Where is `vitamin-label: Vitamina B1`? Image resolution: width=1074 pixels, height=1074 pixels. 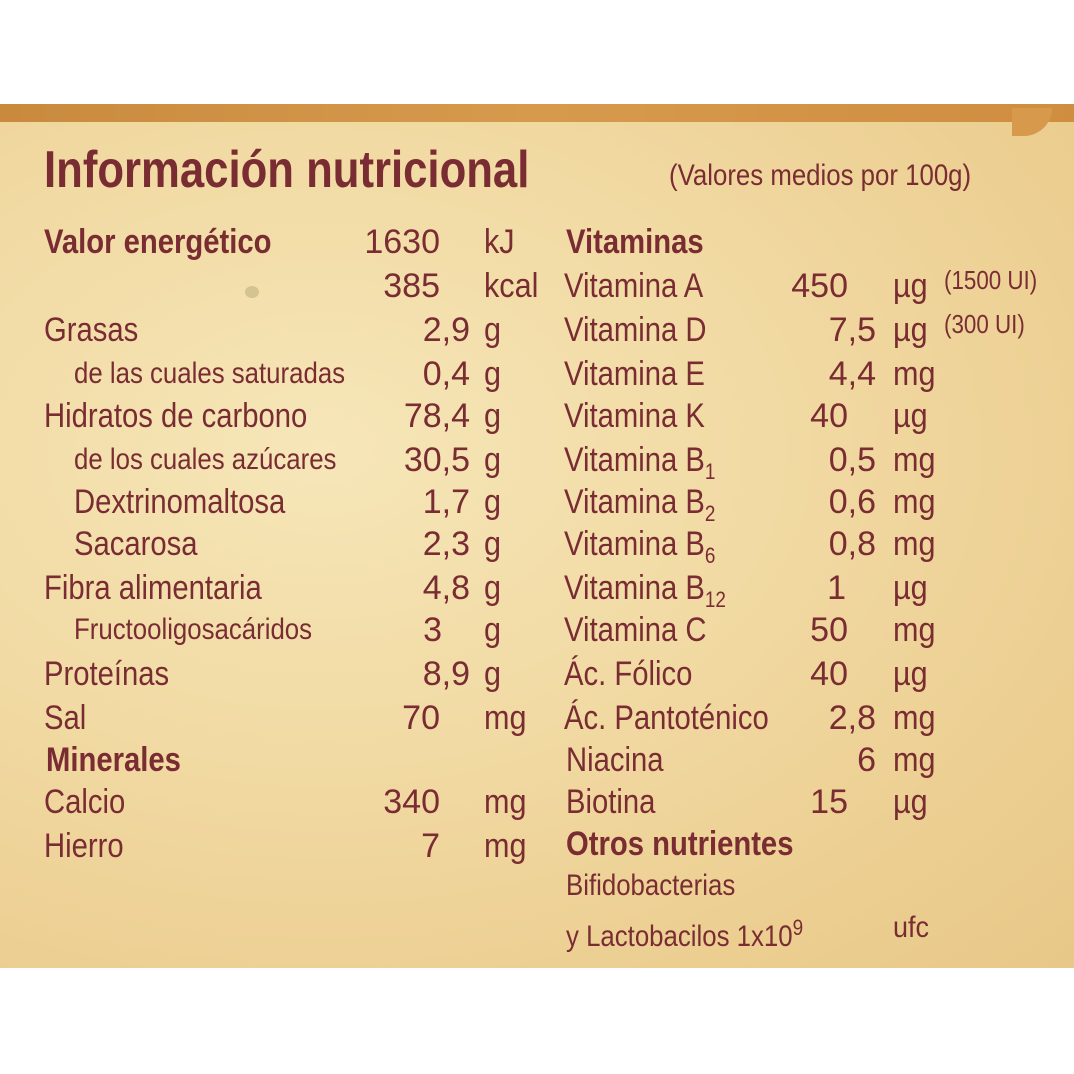
vitamin-label: Vitamina B1 is located at coordinates (640, 462).